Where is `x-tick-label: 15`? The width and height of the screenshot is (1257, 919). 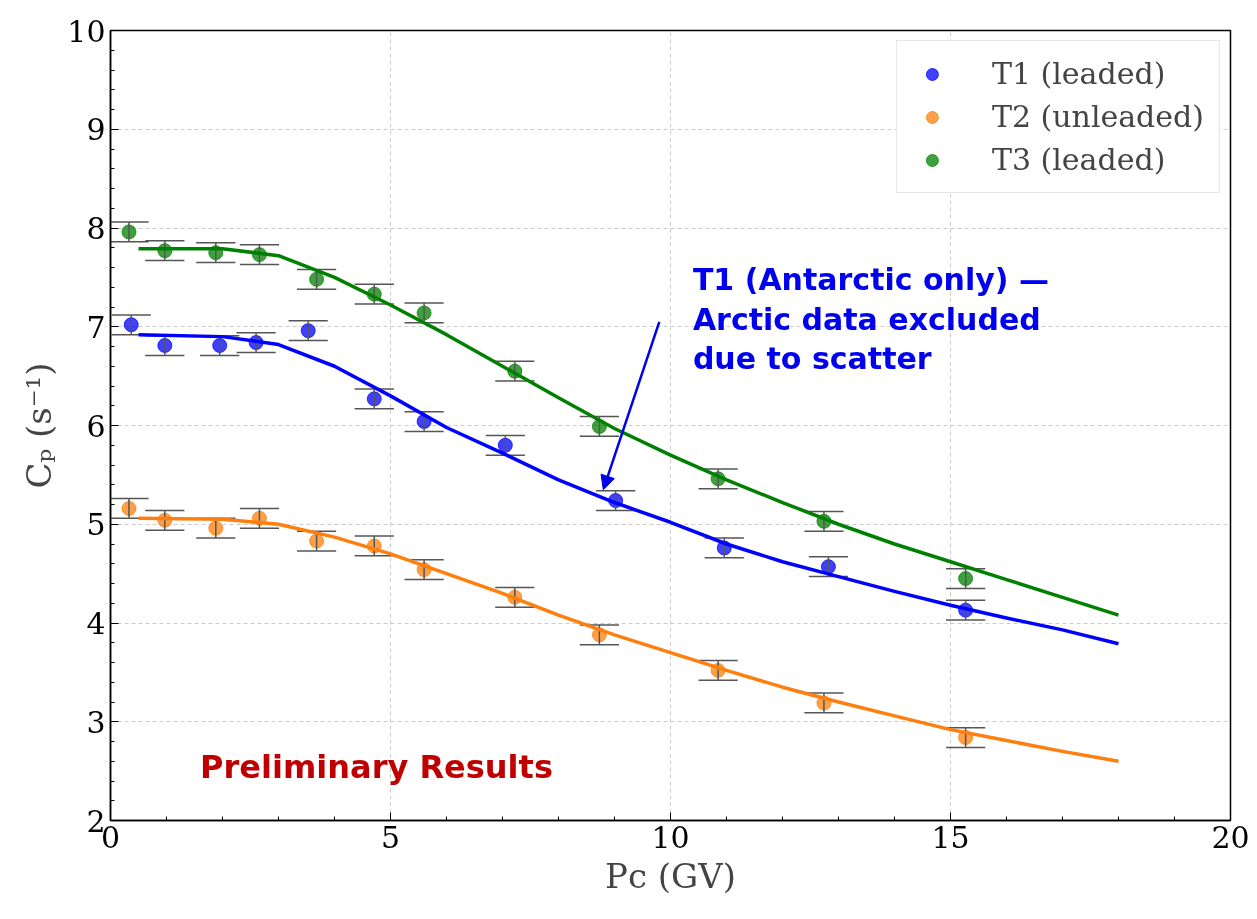
x-tick-label: 15 is located at coordinates (950, 837).